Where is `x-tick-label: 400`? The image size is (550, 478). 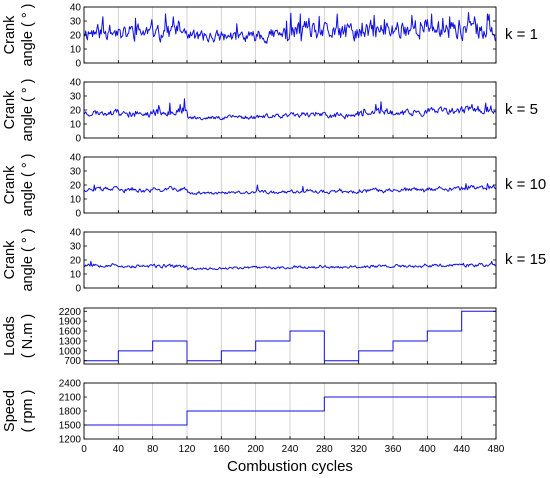 x-tick-label: 400 is located at coordinates (427, 449).